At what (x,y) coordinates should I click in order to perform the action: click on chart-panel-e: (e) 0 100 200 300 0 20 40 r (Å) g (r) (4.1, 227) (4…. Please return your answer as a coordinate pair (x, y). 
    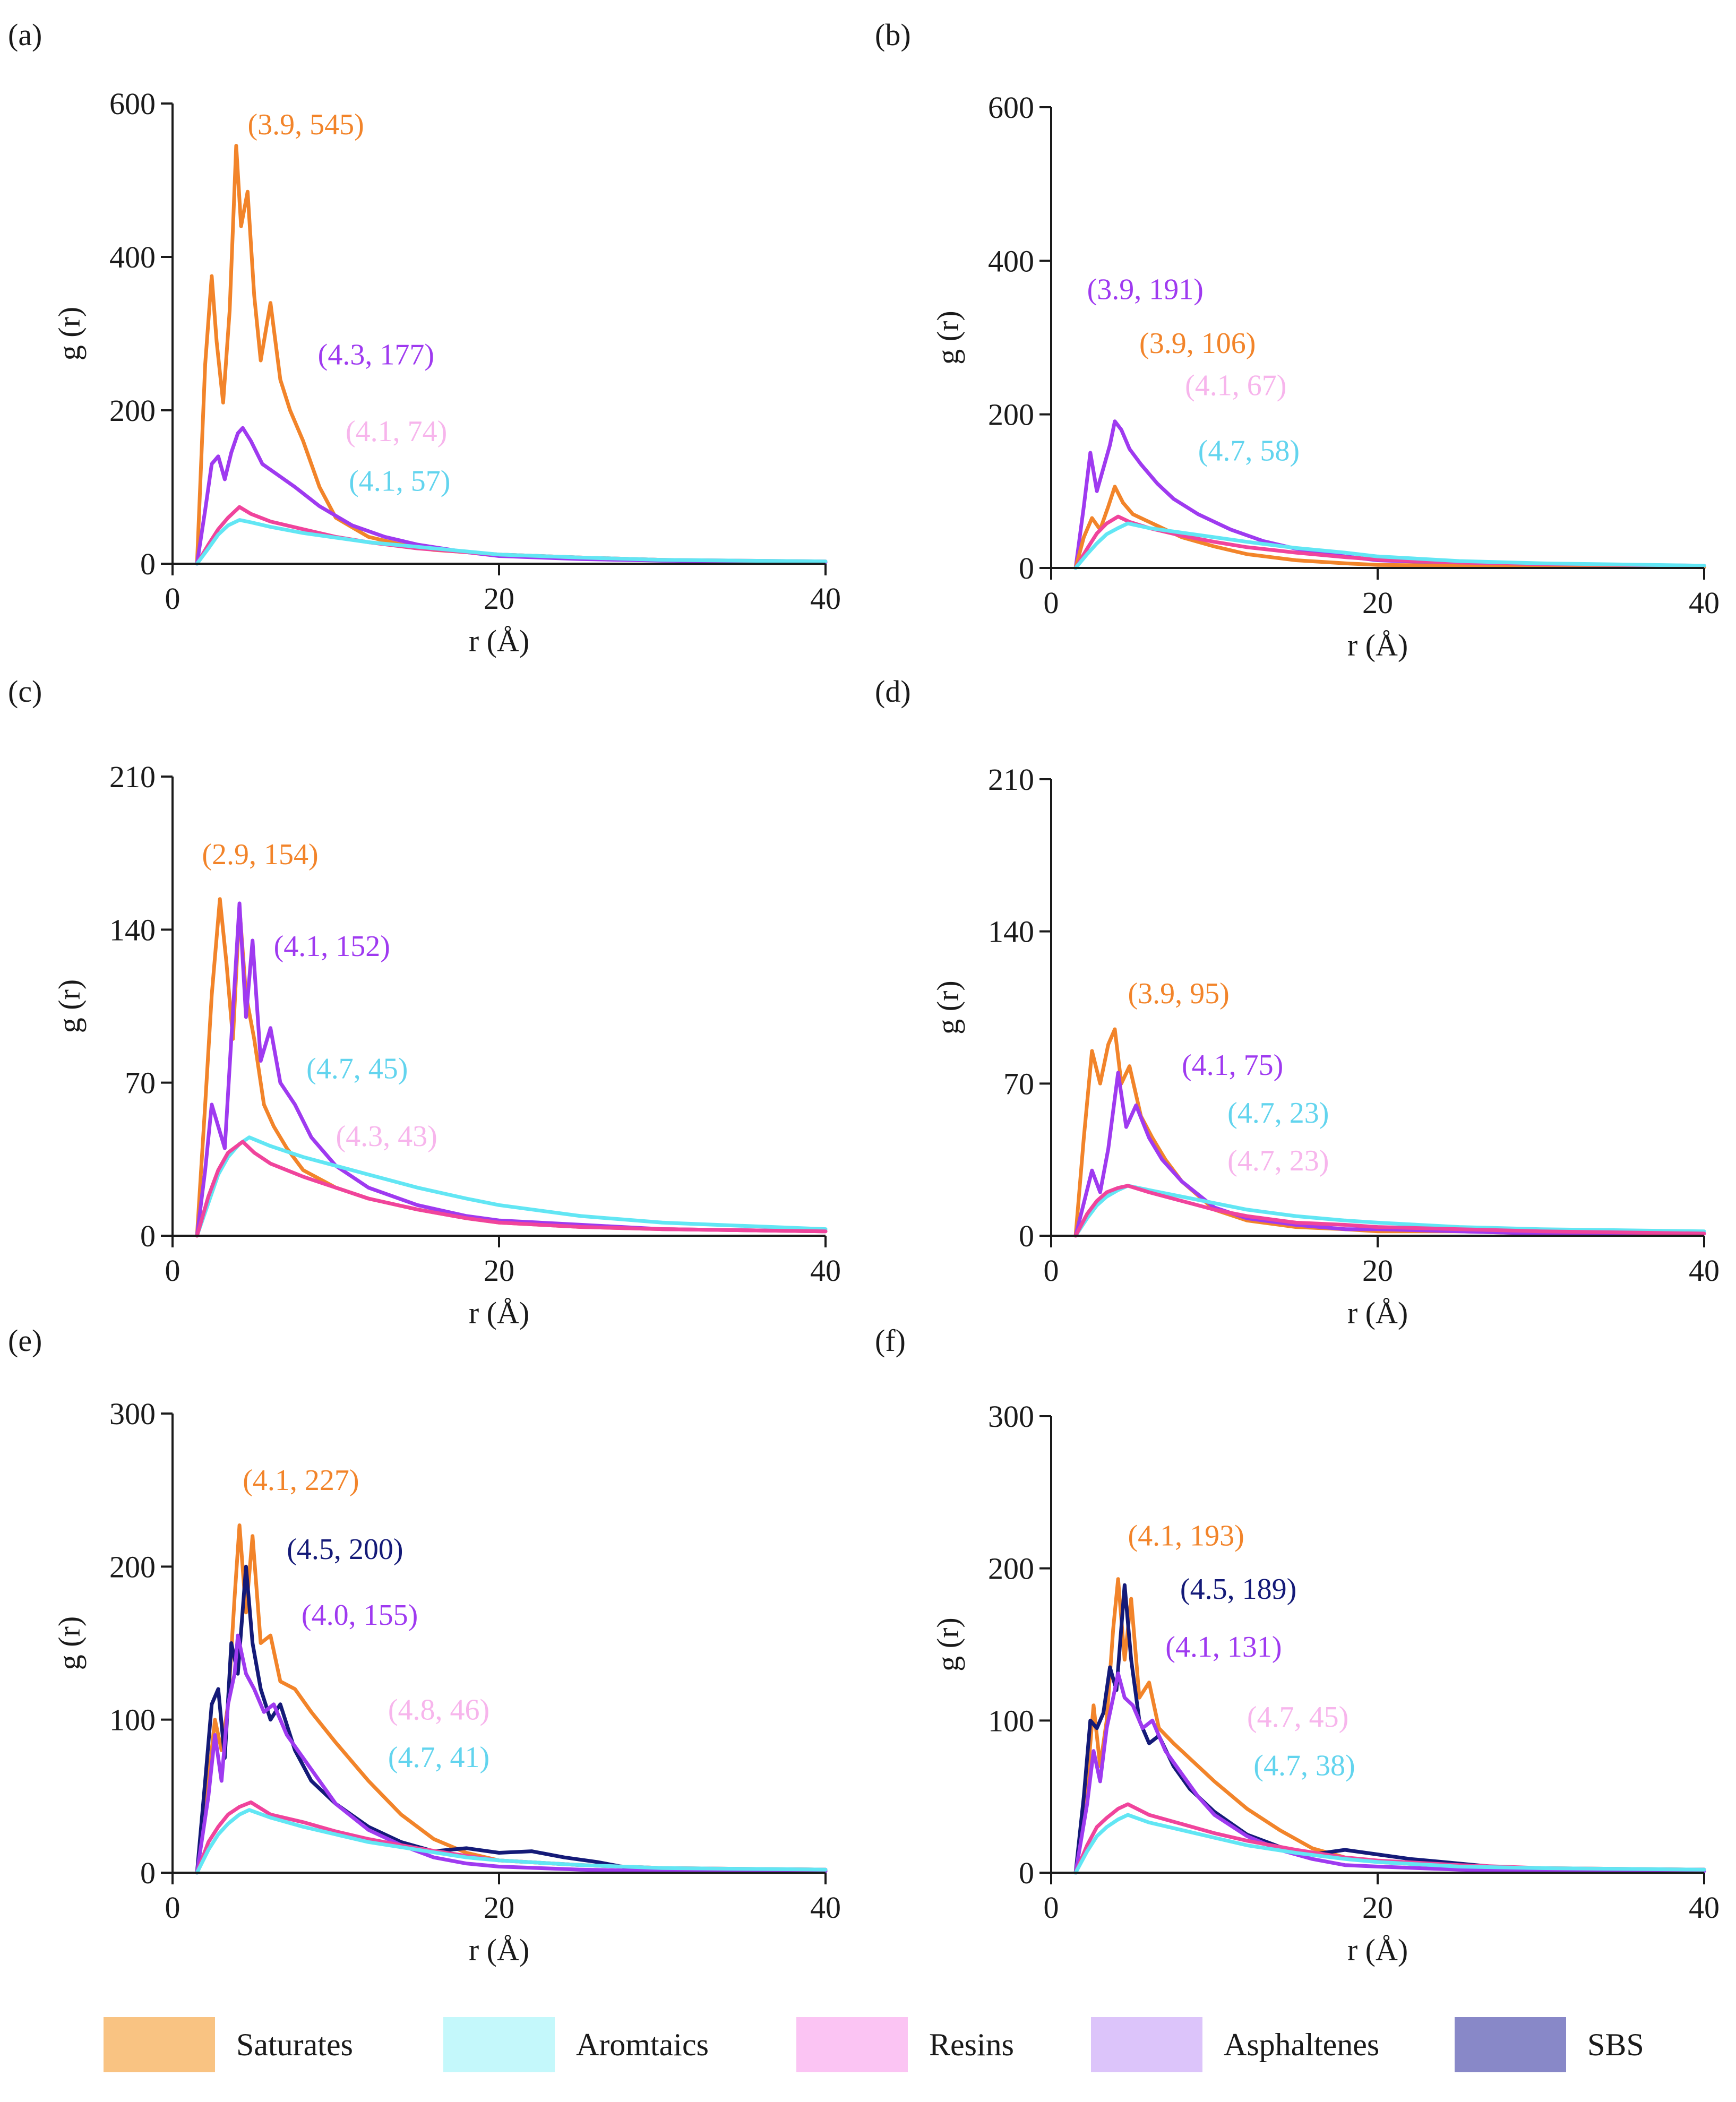
    Looking at the image, I should click on (424, 1645).